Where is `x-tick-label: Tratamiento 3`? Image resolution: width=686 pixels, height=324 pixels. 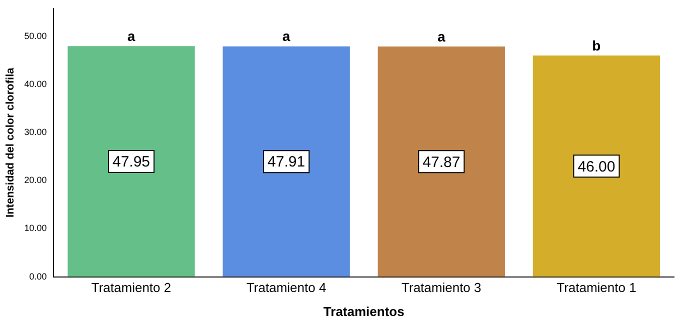 x-tick-label: Tratamiento 3 is located at coordinates (442, 288).